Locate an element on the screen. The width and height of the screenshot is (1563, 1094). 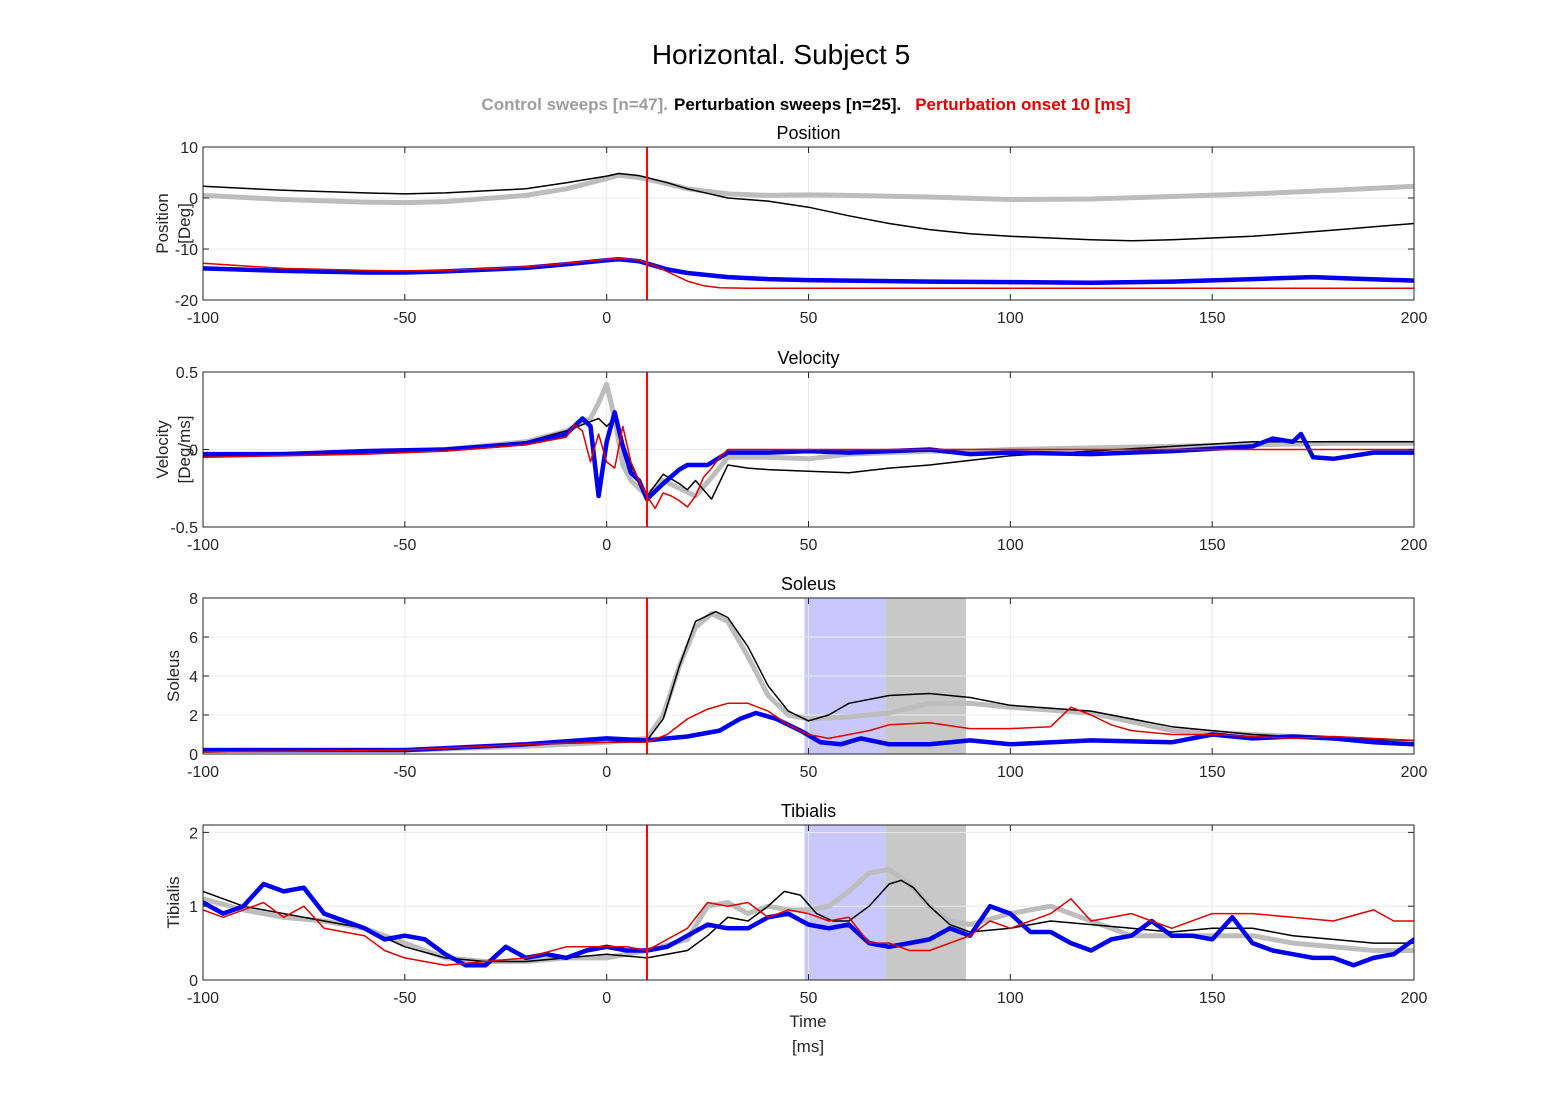
velocity-xtick-label-1: -50 is located at coordinates (404, 545).